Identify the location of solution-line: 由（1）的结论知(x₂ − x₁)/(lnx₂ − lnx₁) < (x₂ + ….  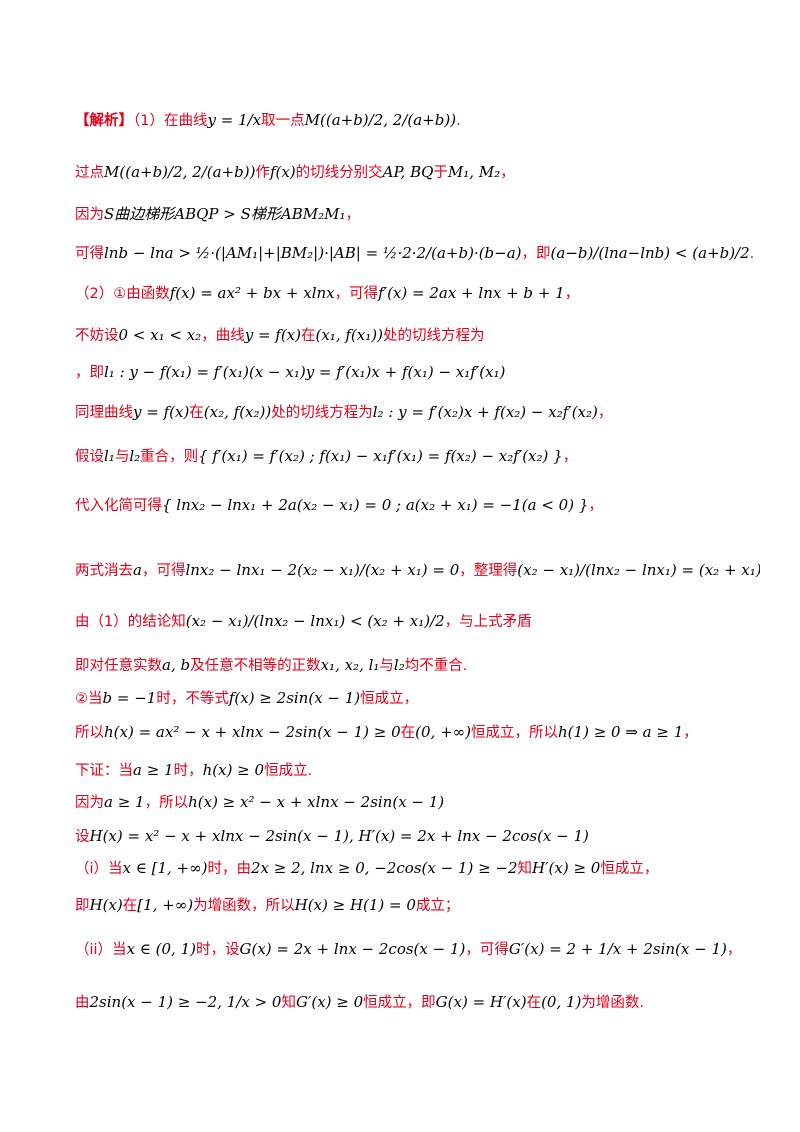
(417, 621).